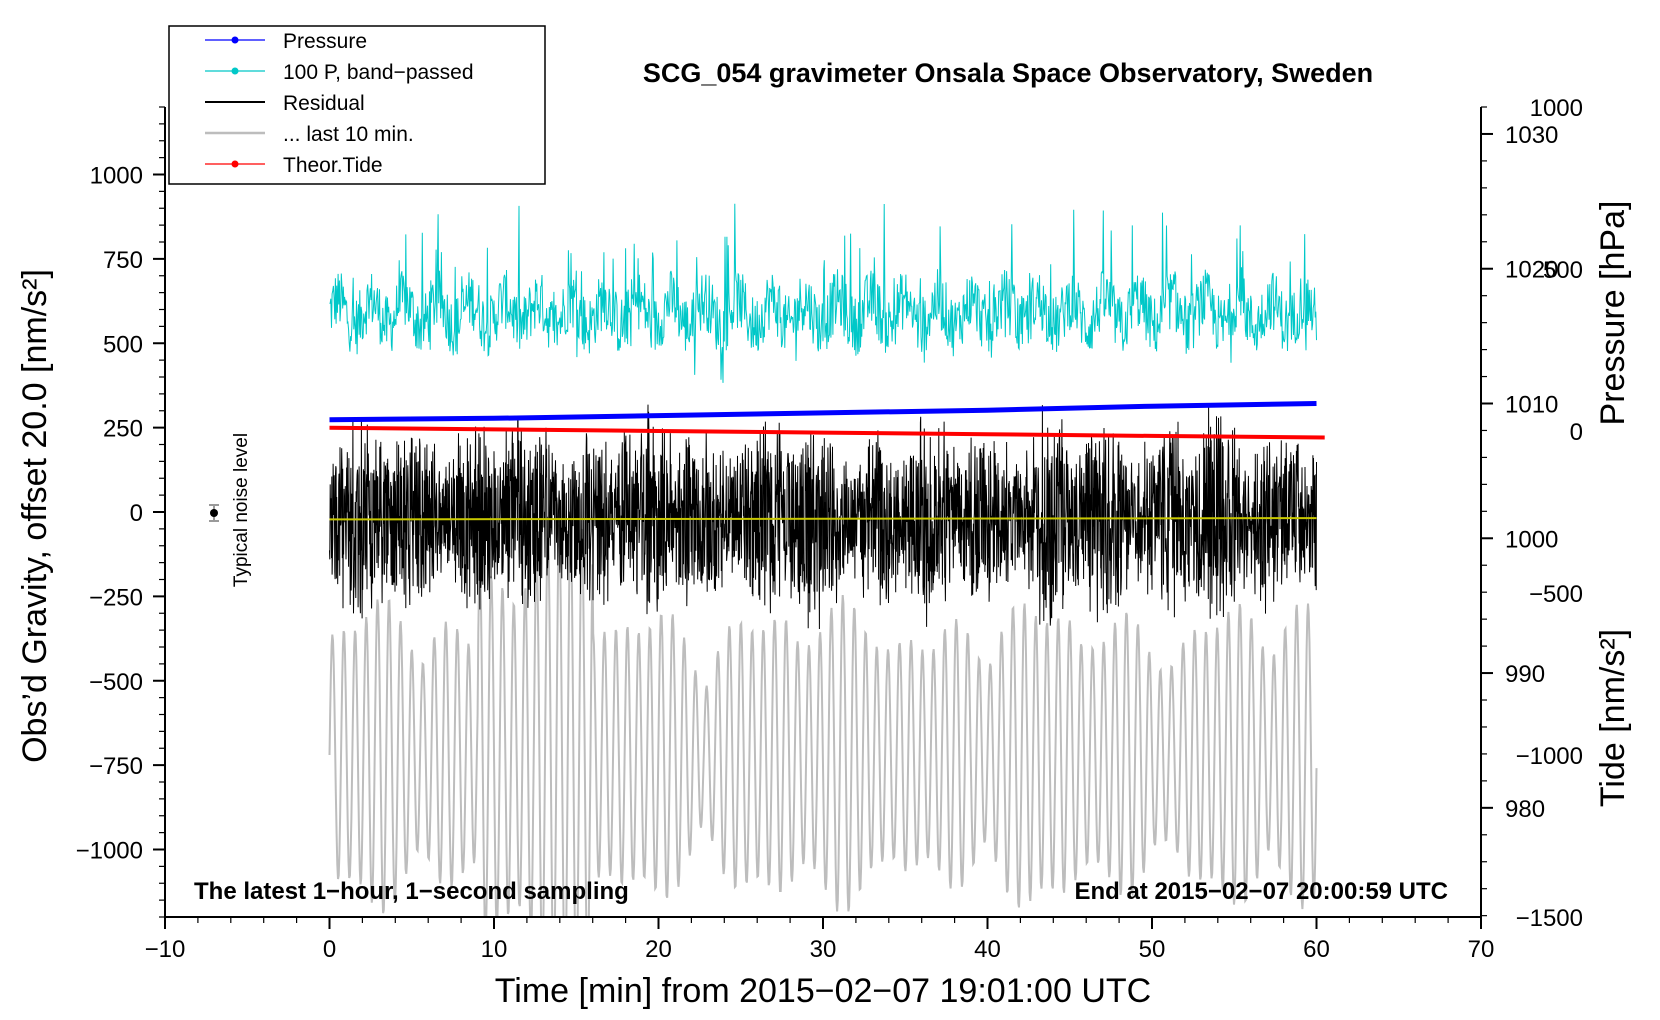  What do you see at coordinates (1613, 718) in the screenshot?
I see `tide-axis-title: Tide [nm/s²]` at bounding box center [1613, 718].